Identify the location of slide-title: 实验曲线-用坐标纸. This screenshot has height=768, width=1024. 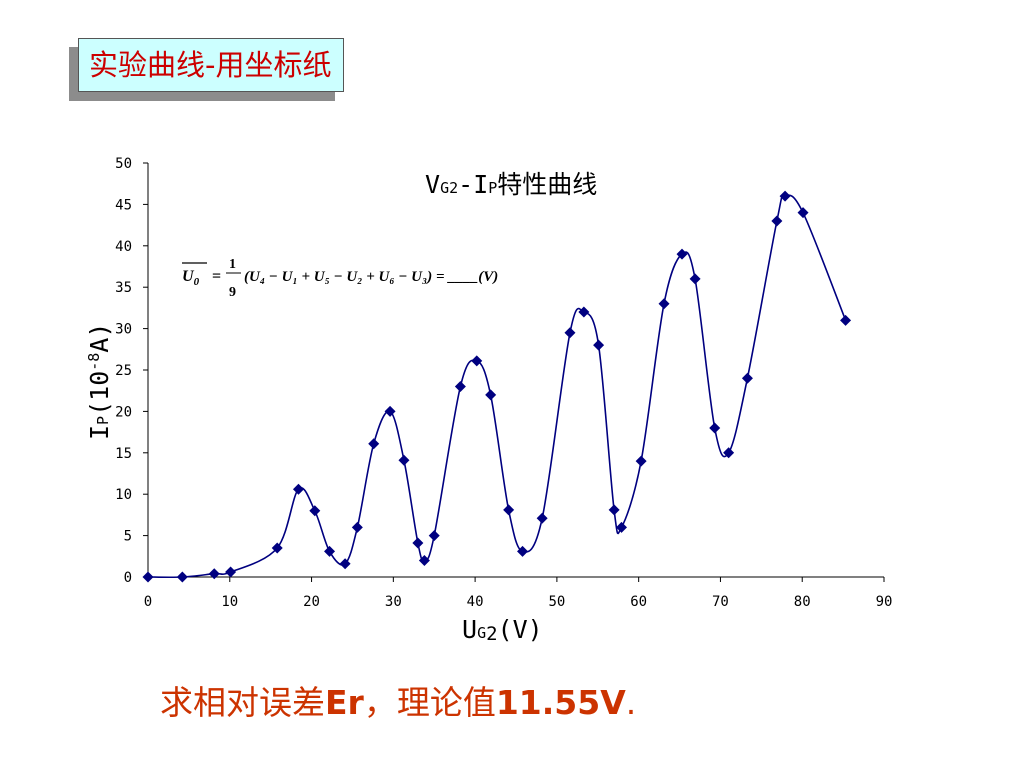
(211, 65).